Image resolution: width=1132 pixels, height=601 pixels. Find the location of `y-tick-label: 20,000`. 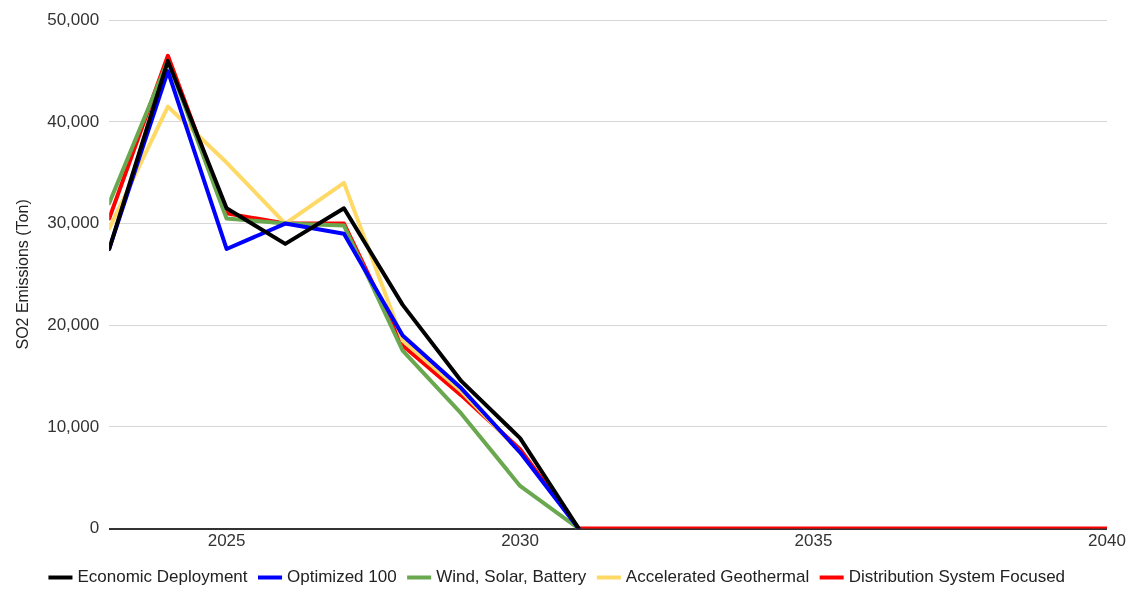

y-tick-label: 20,000 is located at coordinates (73, 324).